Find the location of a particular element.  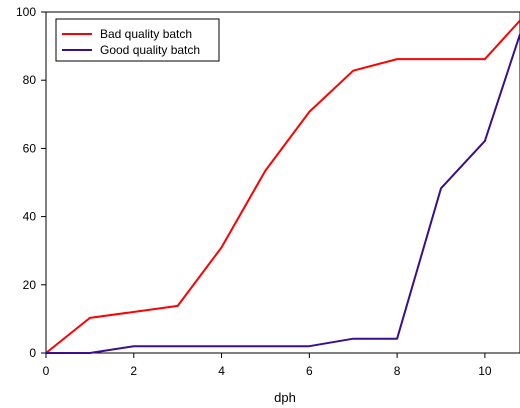

legend-label: Bad quality batch is located at coordinates (146, 34).